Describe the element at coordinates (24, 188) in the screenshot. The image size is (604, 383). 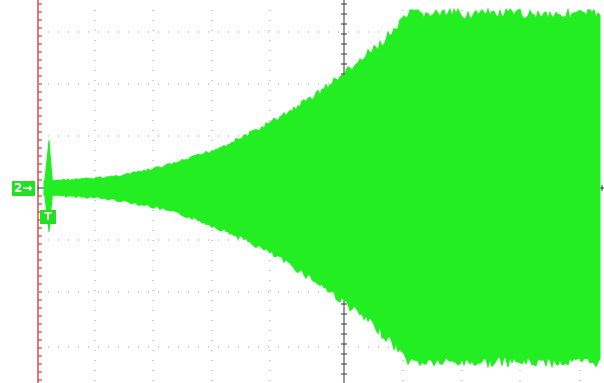
I see `channel-2-ground-marker: 2→` at that location.